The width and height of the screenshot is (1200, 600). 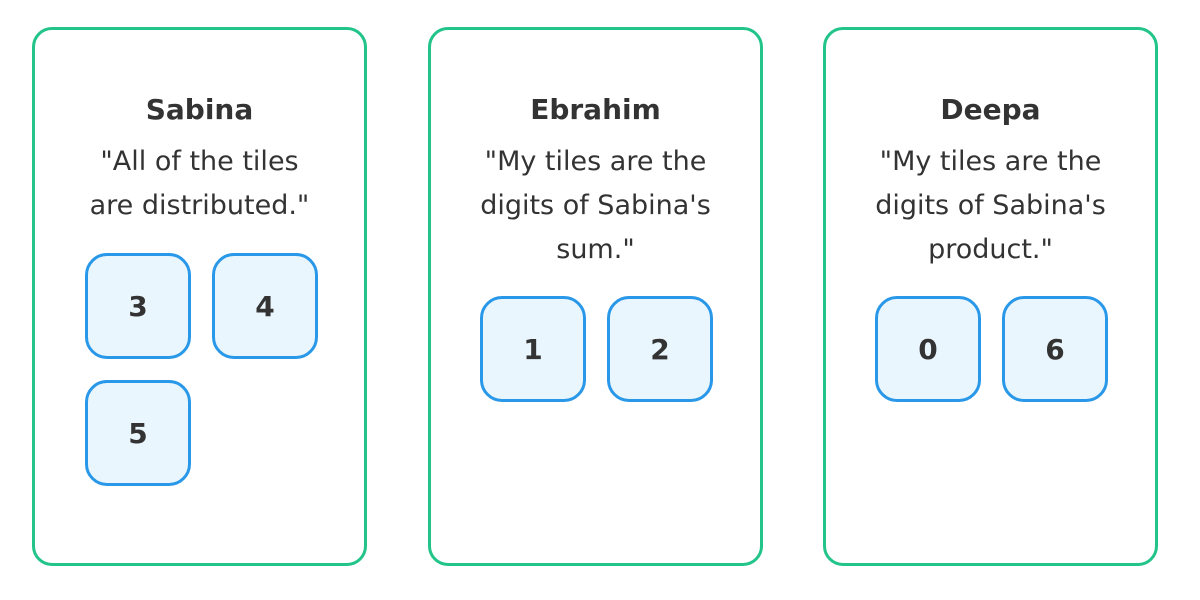 I want to click on quote-line: product.", so click(x=990, y=249).